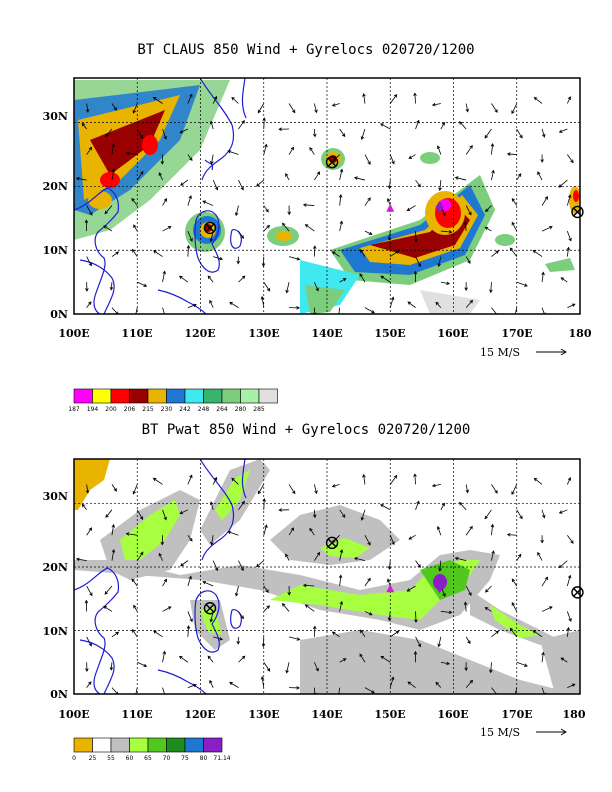 The image size is (612, 792). Describe the element at coordinates (55, 116) in the screenshot. I see `claus-lat-tick-30N: 30N` at that location.